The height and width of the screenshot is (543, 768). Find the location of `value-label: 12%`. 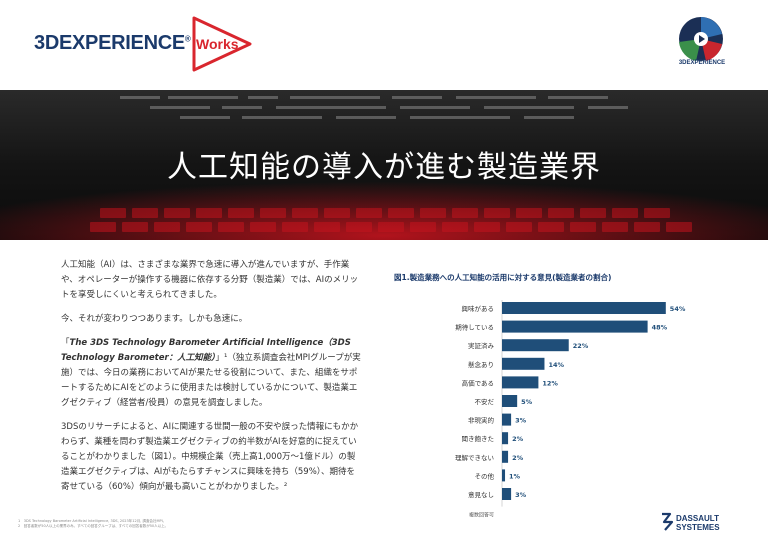

value-label: 12% is located at coordinates (550, 383).